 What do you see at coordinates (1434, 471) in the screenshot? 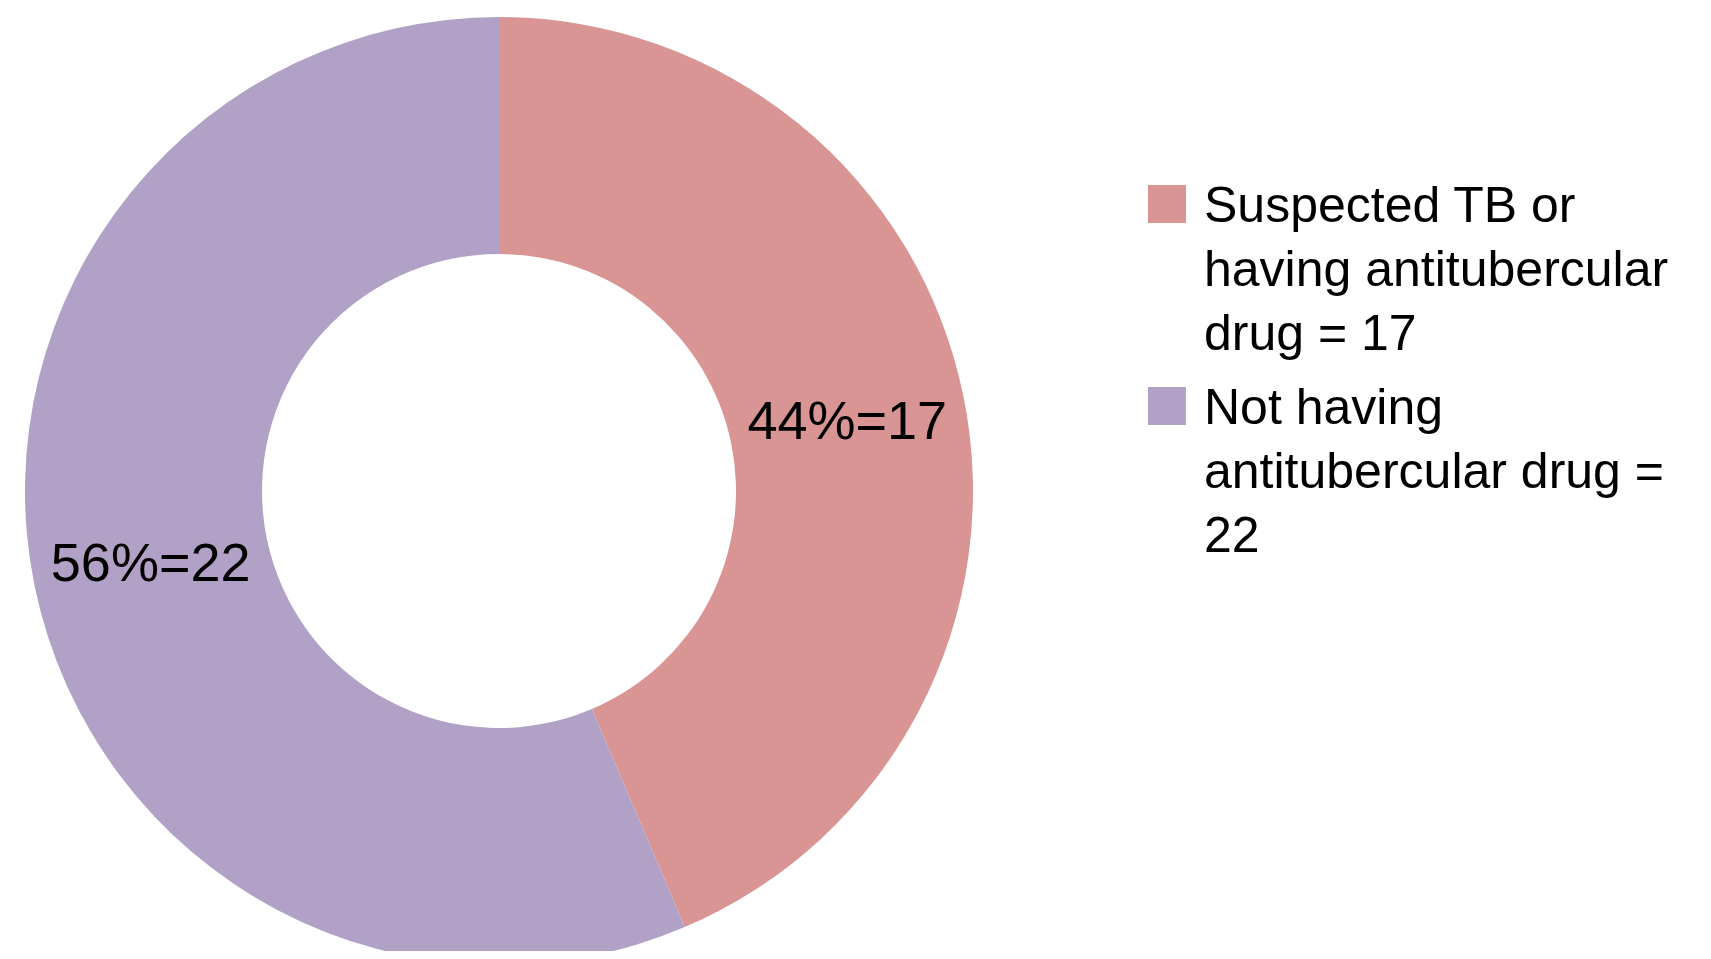
I see `legend-label: Not having antitubercular drug = 22` at bounding box center [1434, 471].